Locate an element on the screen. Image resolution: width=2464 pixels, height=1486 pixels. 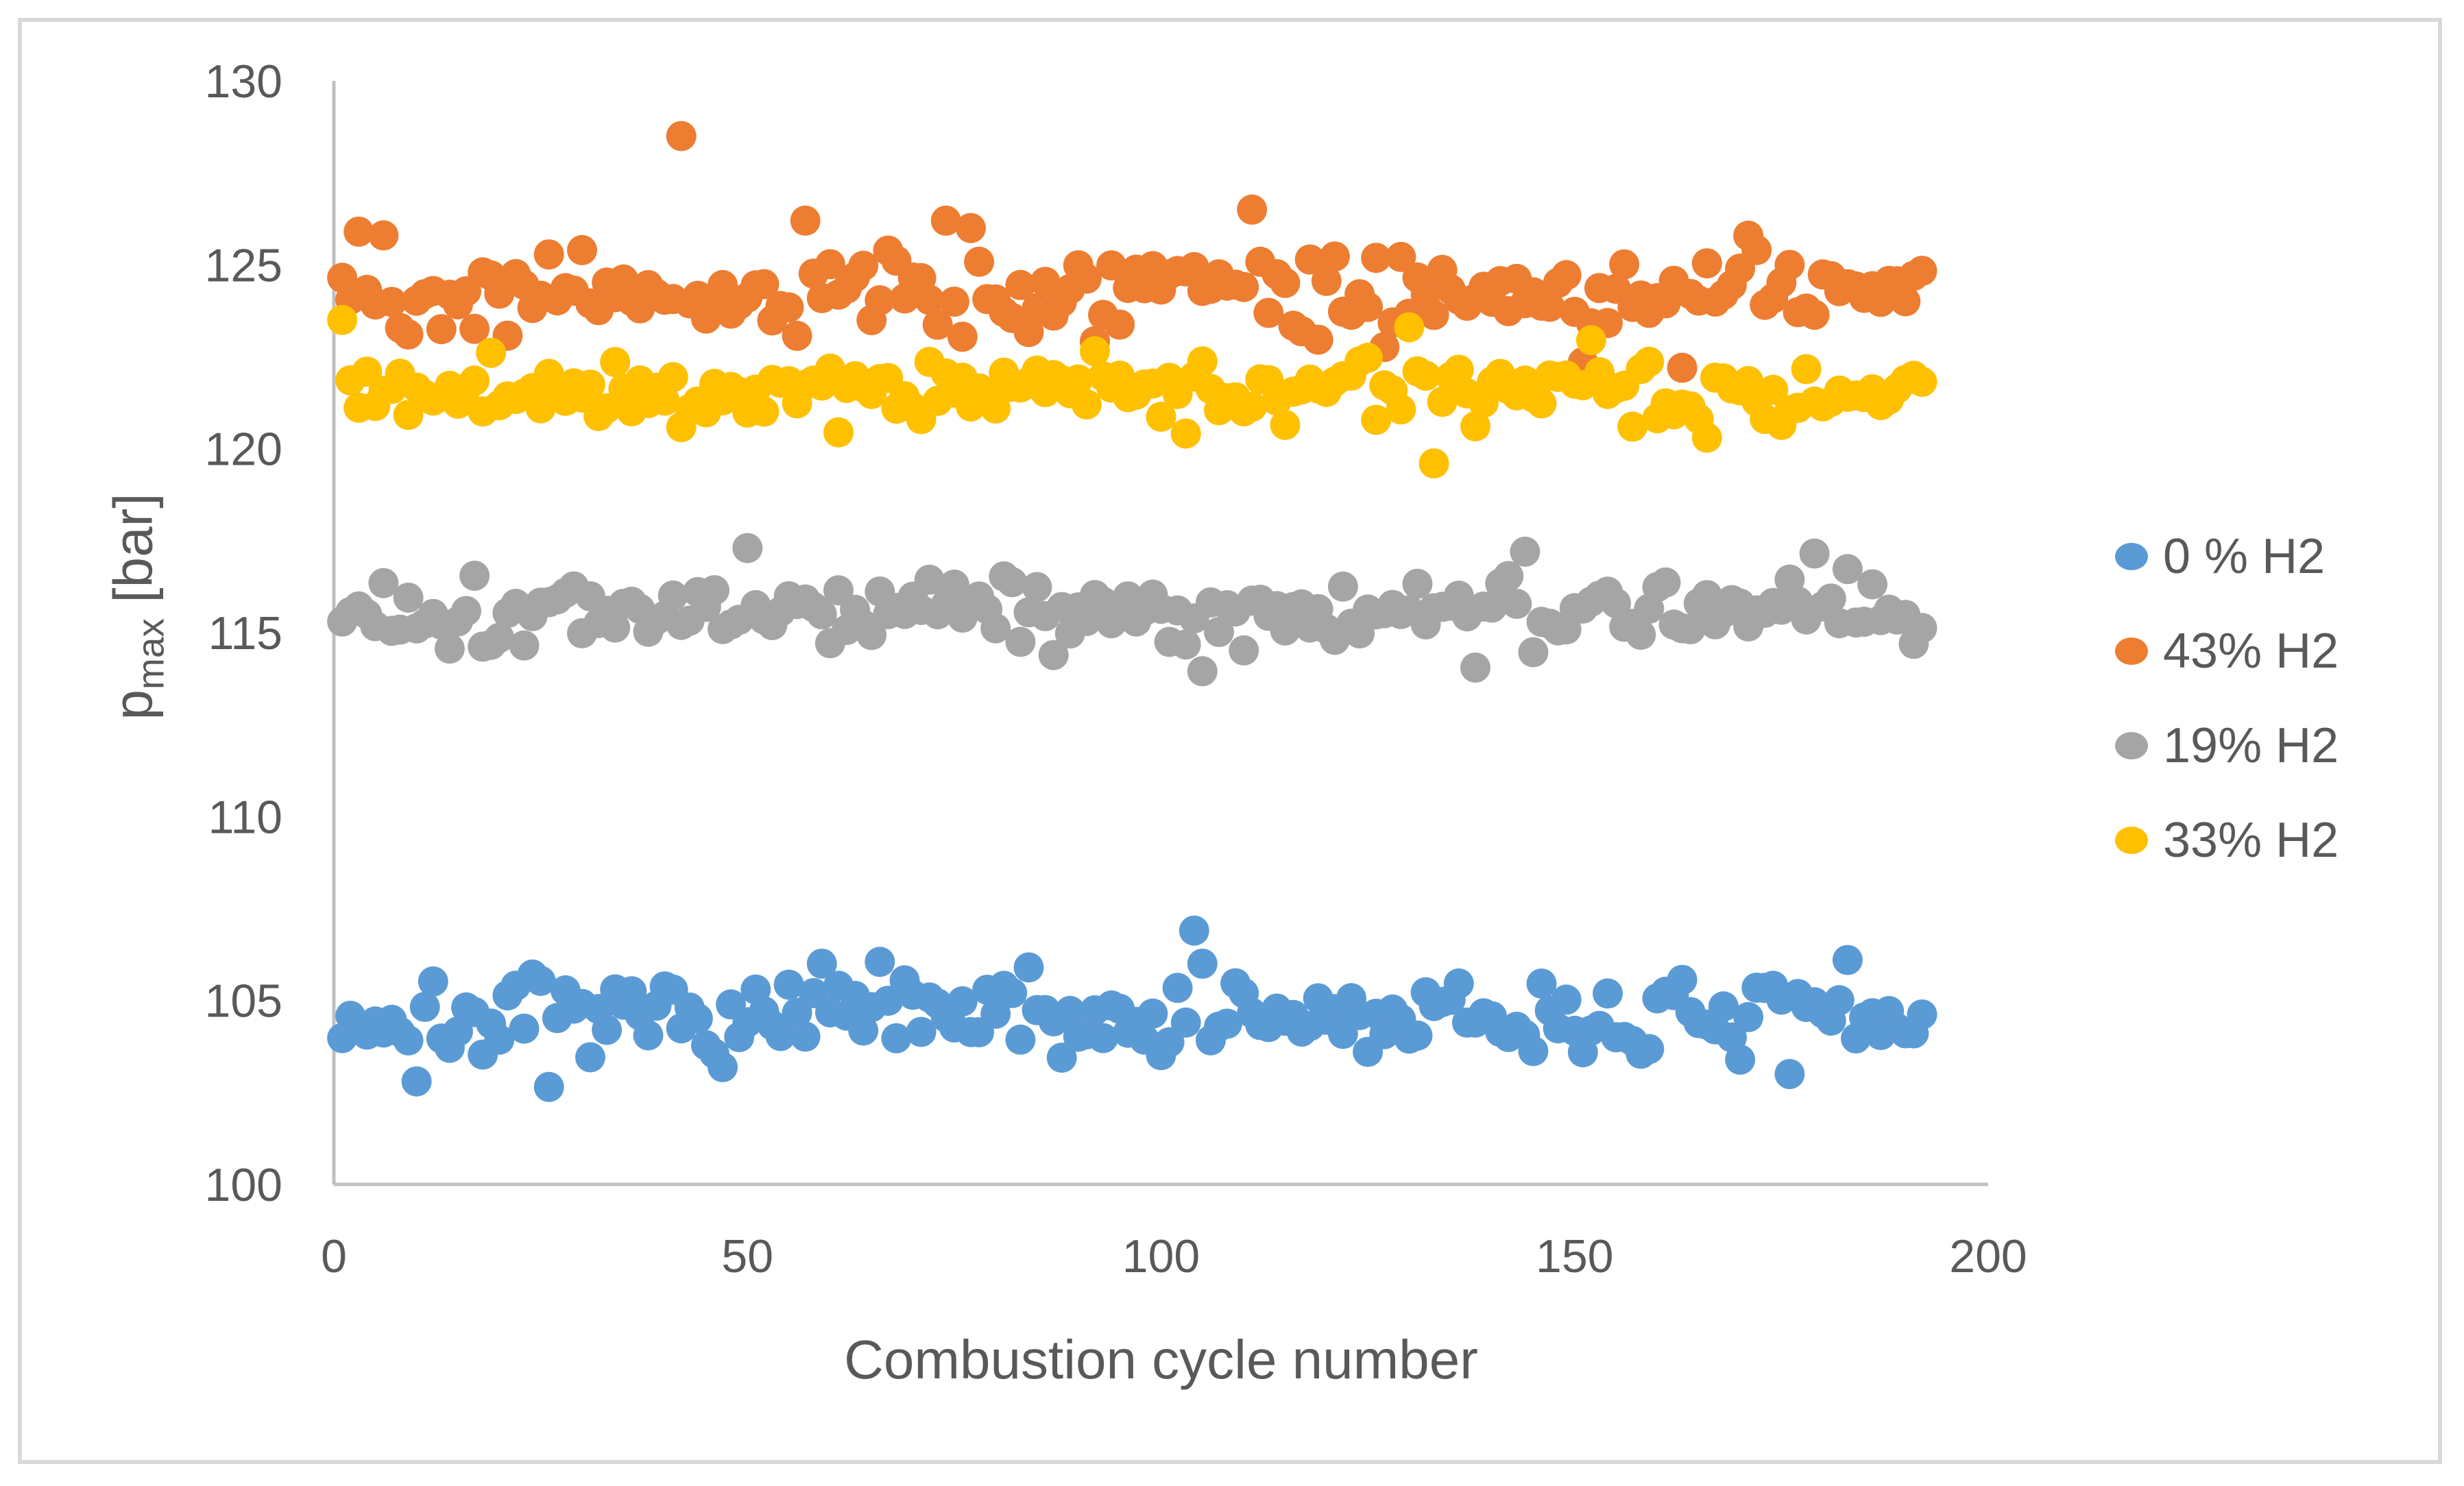
legend-item: 0 % H2 is located at coordinates (2227, 556).